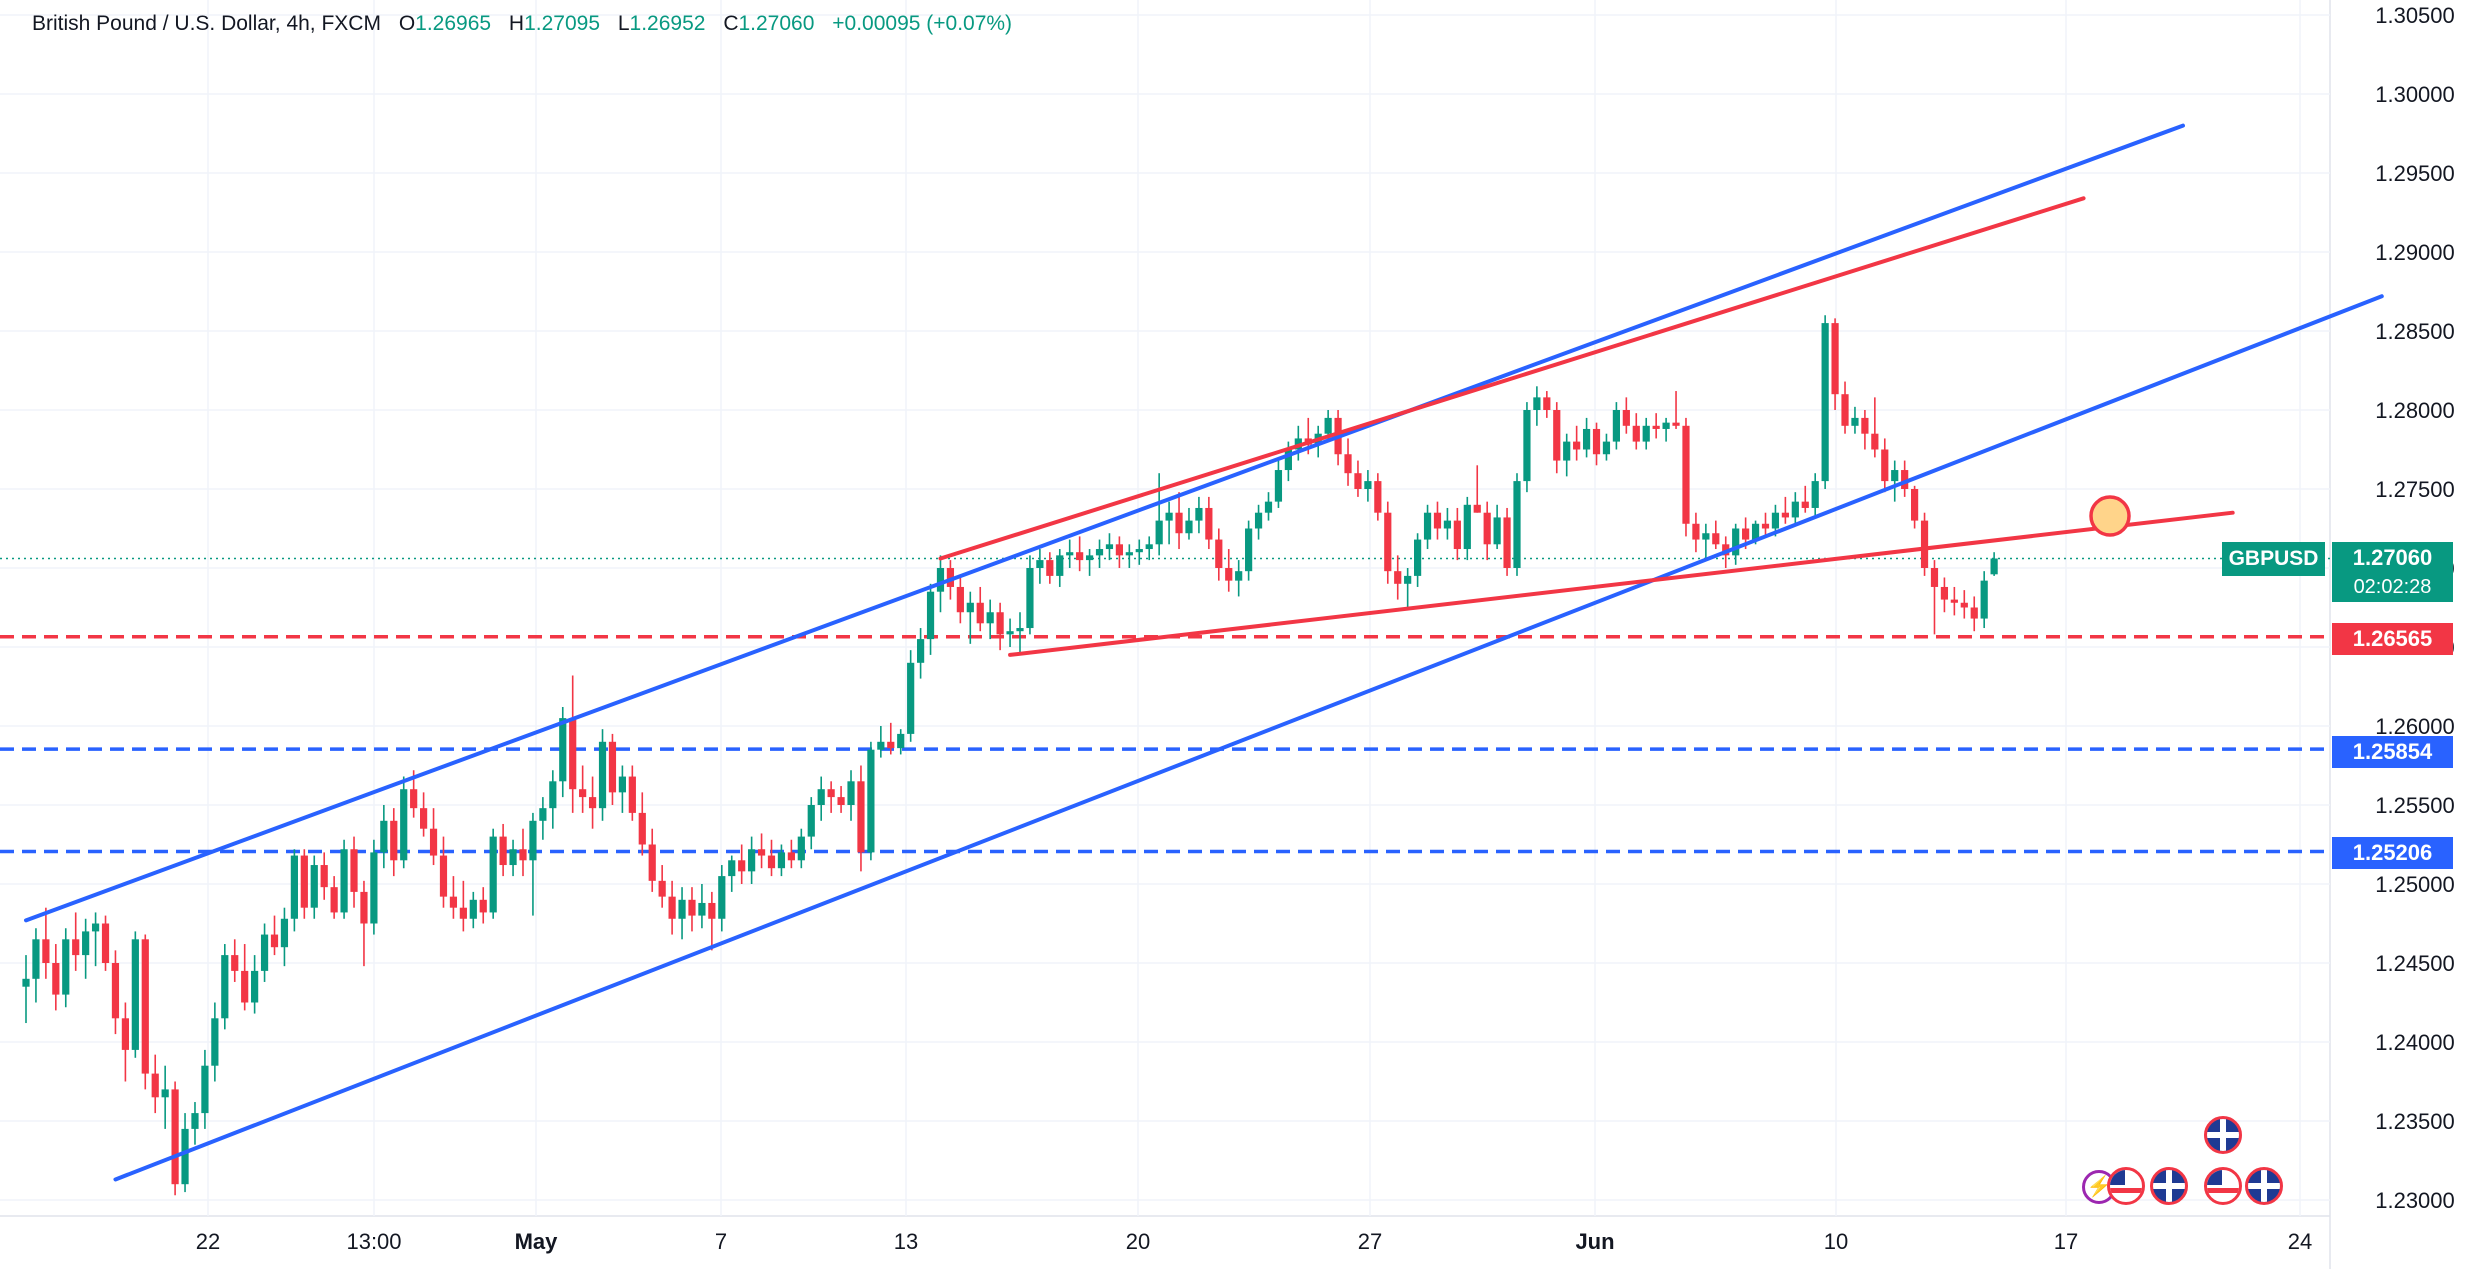 This screenshot has width=2470, height=1269. I want to click on x-tick-label: 27, so click(1370, 1241).